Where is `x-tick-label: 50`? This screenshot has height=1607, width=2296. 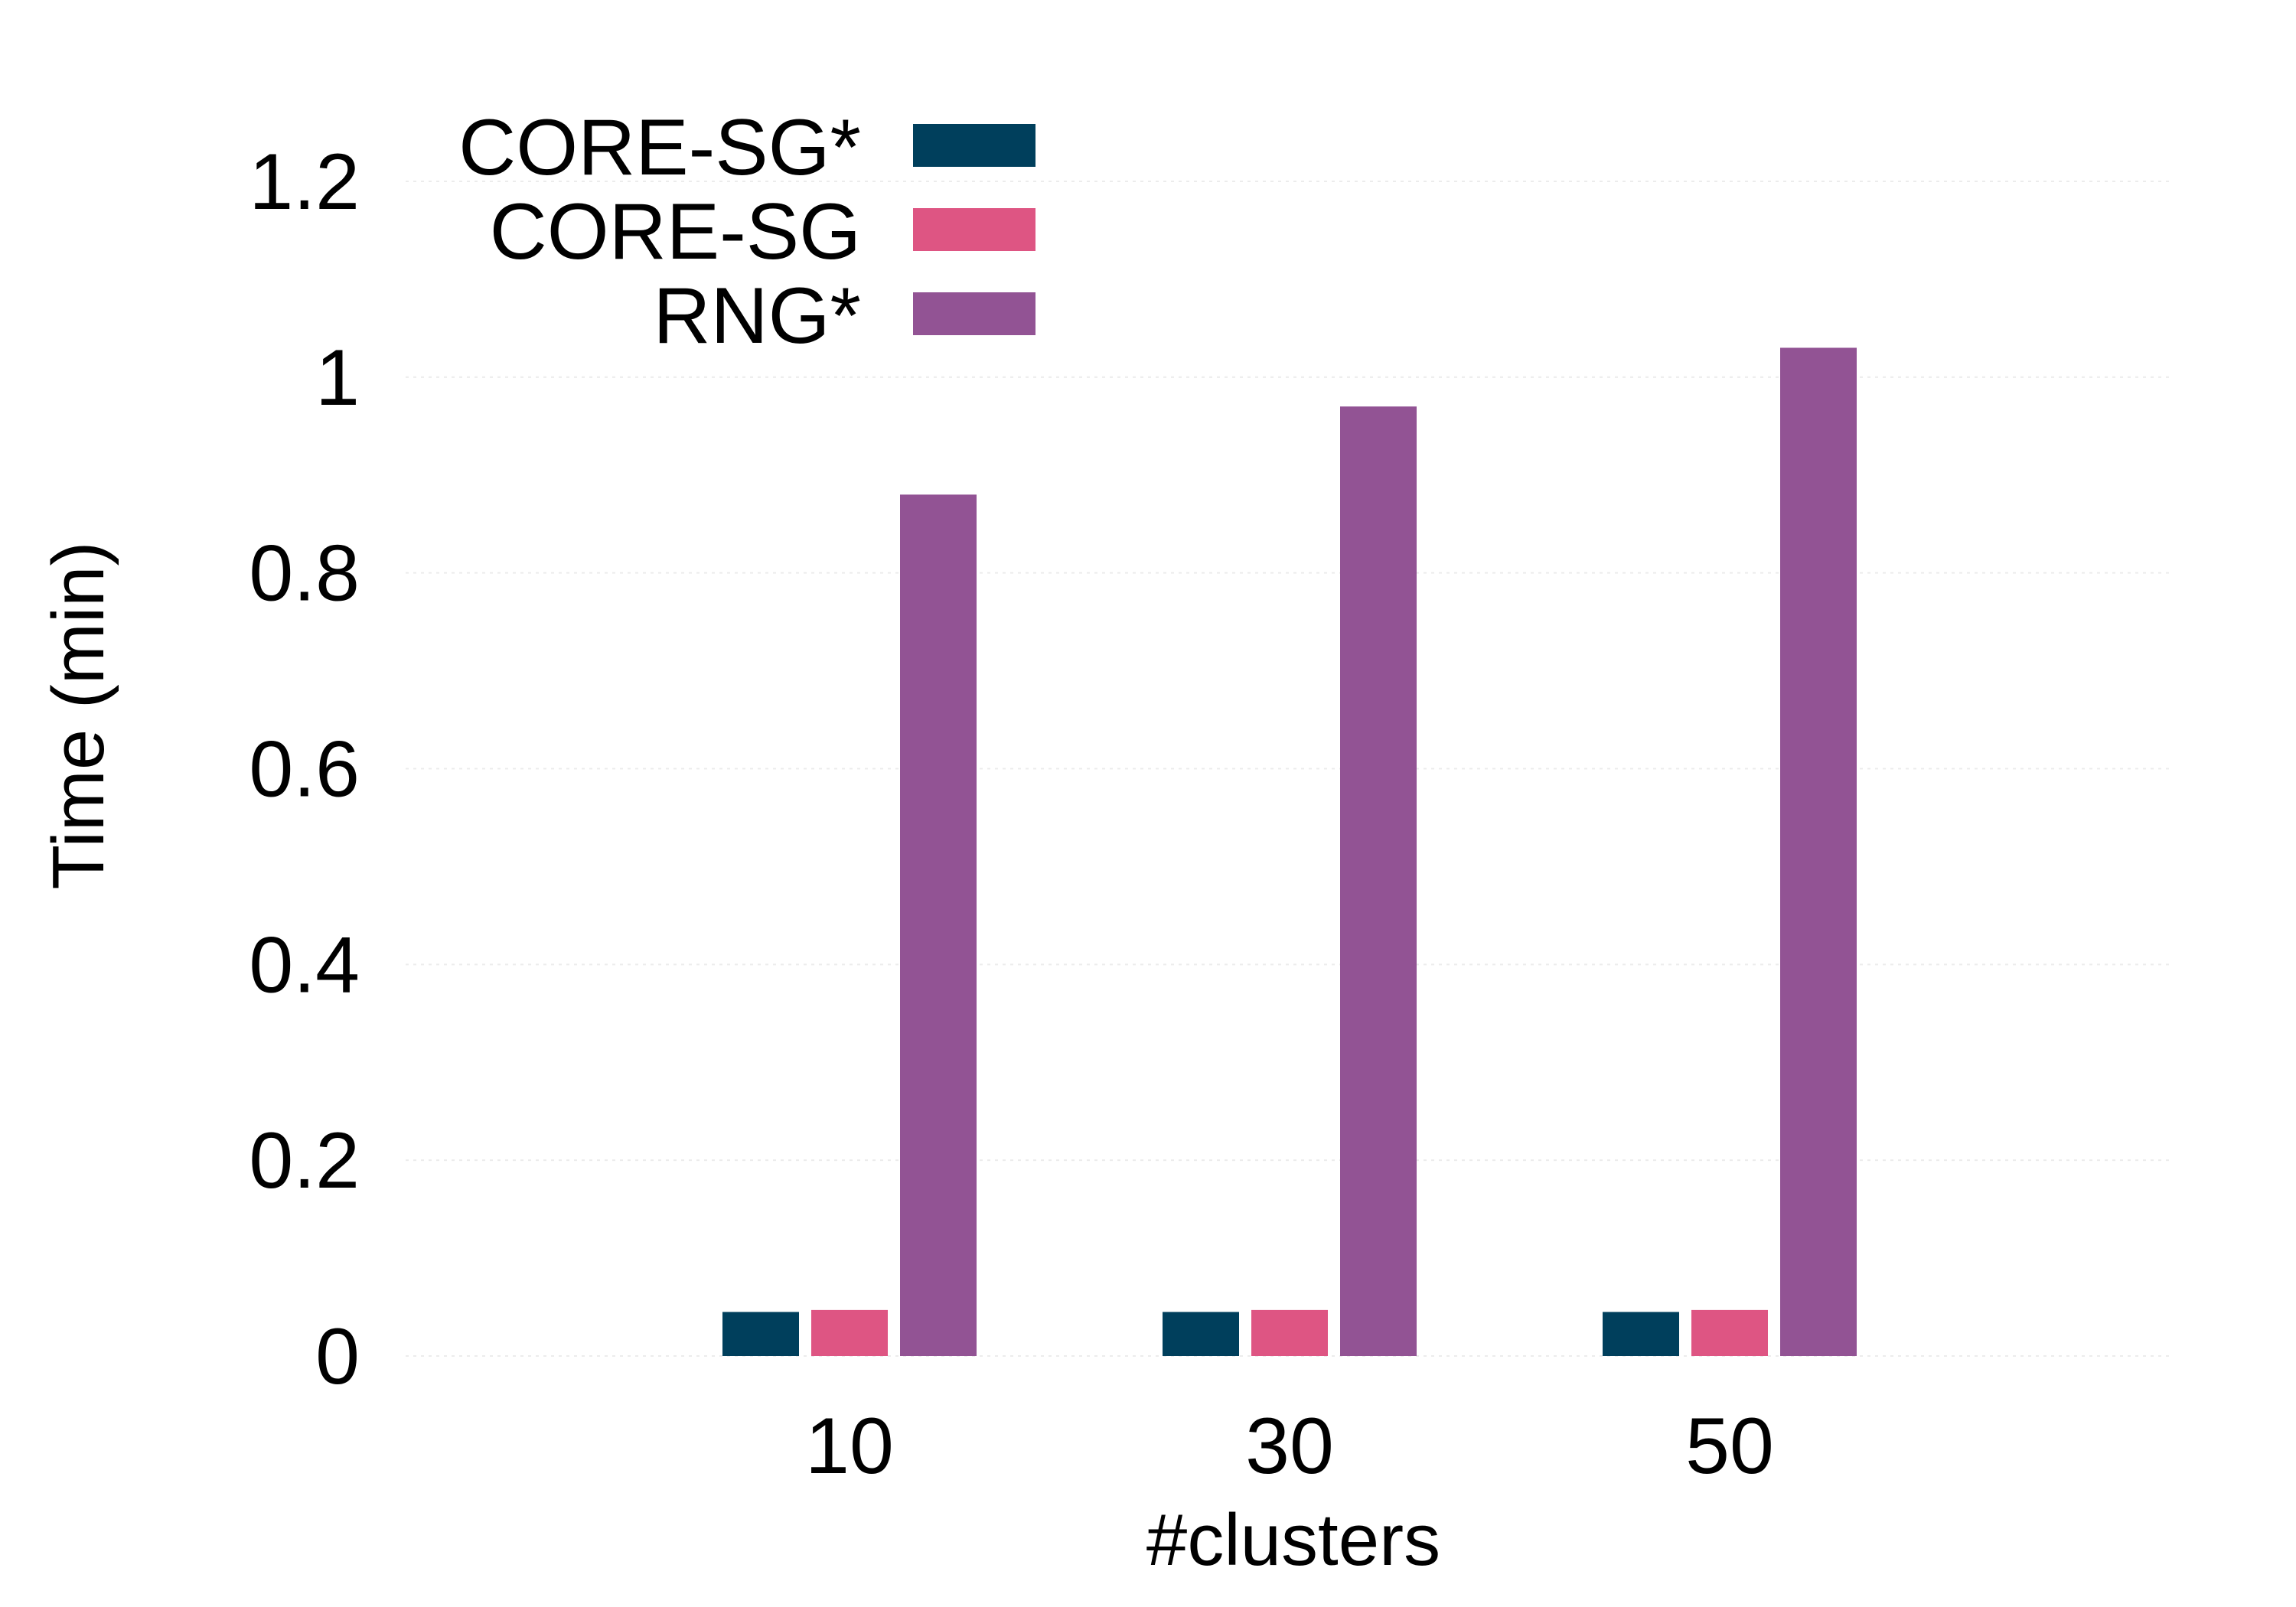
x-tick-label: 50 is located at coordinates (1729, 1446).